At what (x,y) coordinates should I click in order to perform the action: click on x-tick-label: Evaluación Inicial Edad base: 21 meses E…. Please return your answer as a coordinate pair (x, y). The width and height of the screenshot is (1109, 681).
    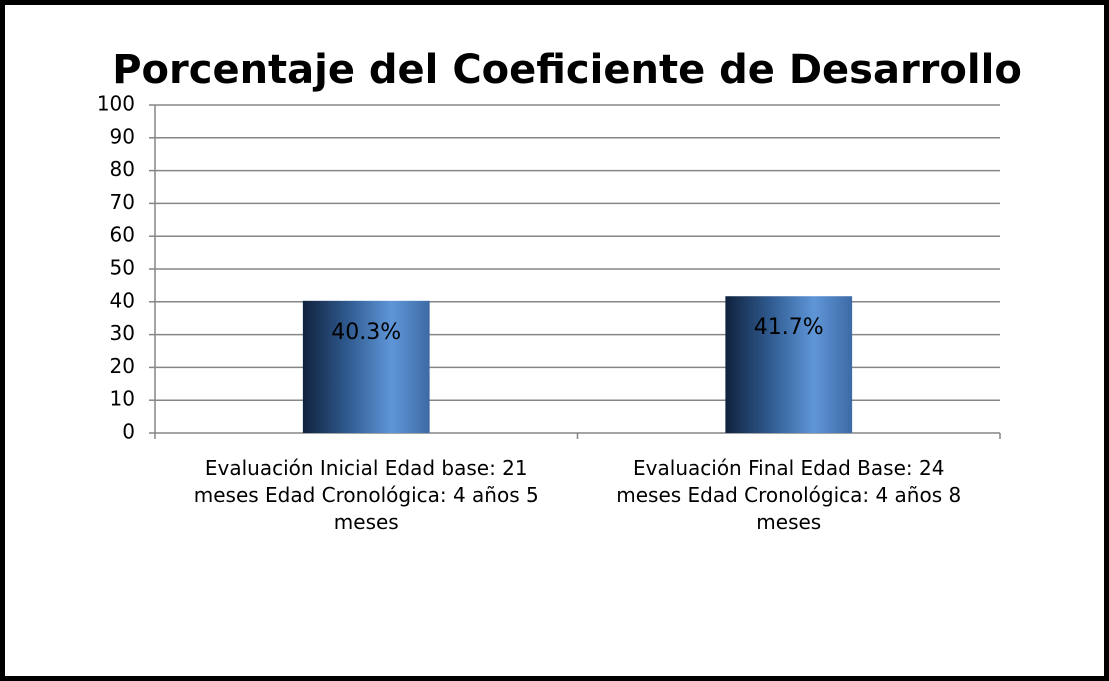
    Looking at the image, I should click on (366, 495).